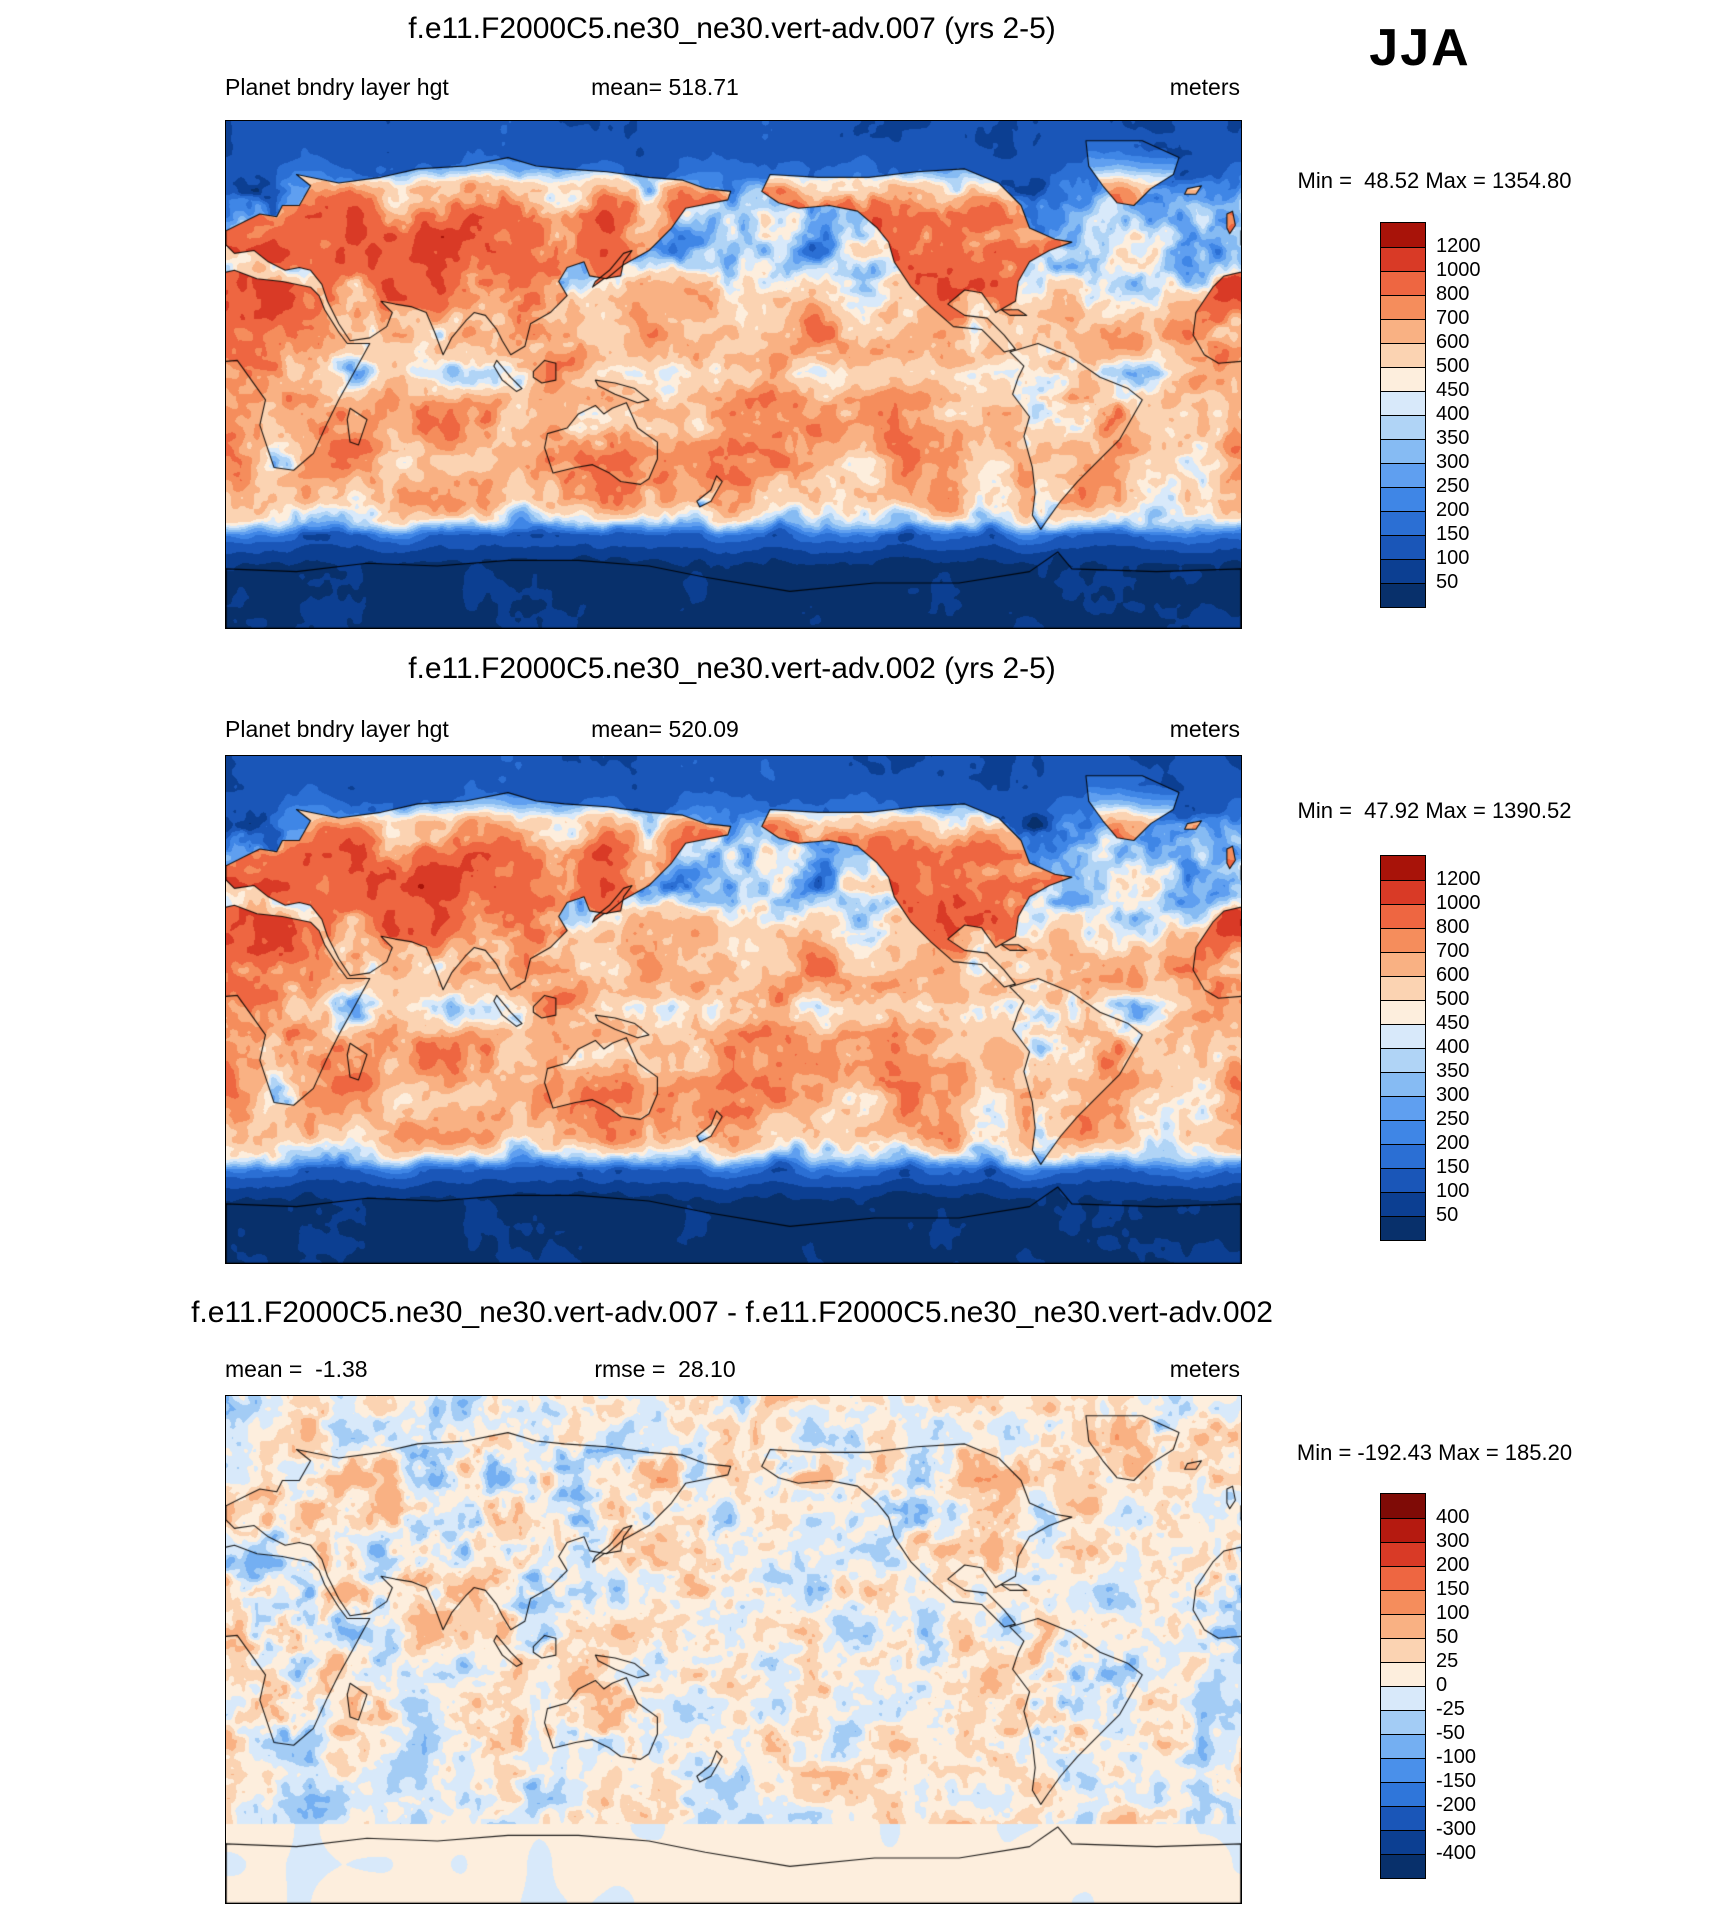 The width and height of the screenshot is (1710, 1925). What do you see at coordinates (1204, 1369) in the screenshot?
I see `panel3-units-label: meters` at bounding box center [1204, 1369].